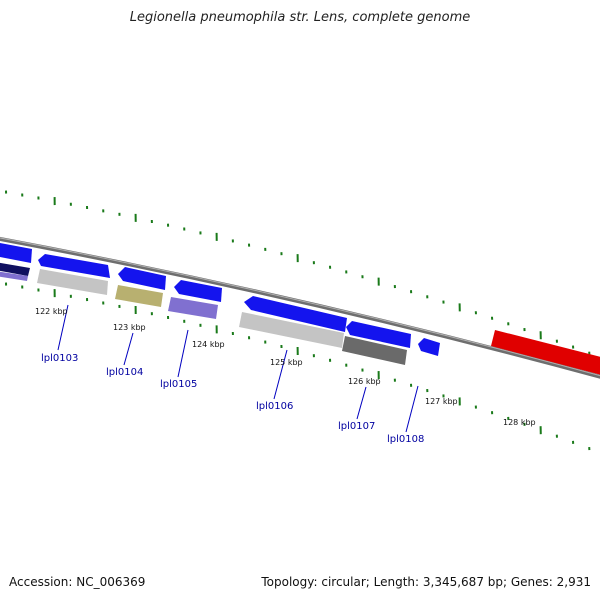 The height and width of the screenshot is (600, 600). What do you see at coordinates (208, 344) in the screenshot?
I see `kbp-label: 124 kbp` at bounding box center [208, 344].